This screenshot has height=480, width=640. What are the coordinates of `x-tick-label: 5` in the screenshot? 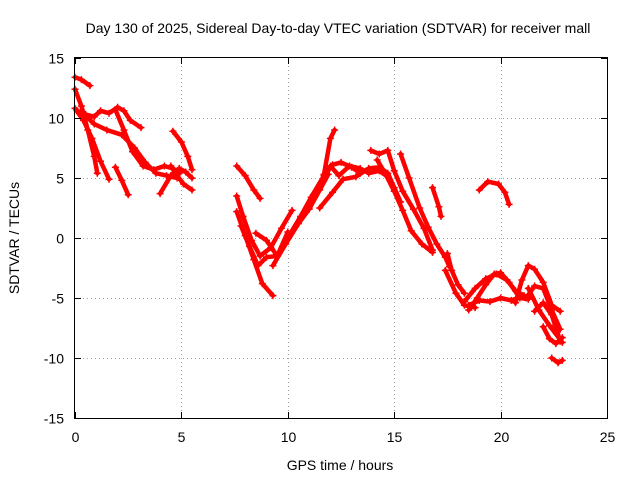 It's located at (182, 437).